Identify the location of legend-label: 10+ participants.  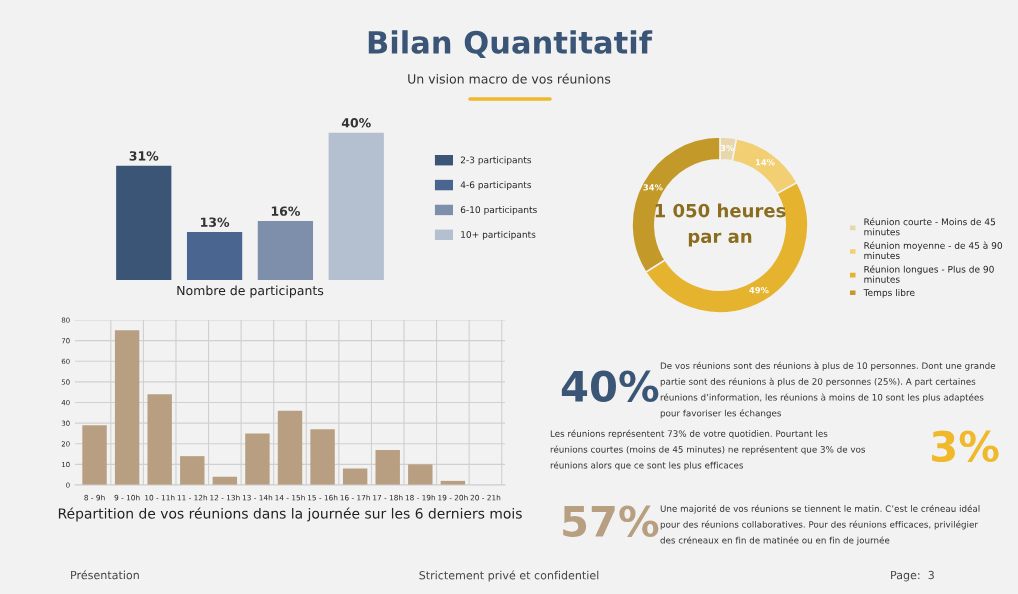
(498, 235).